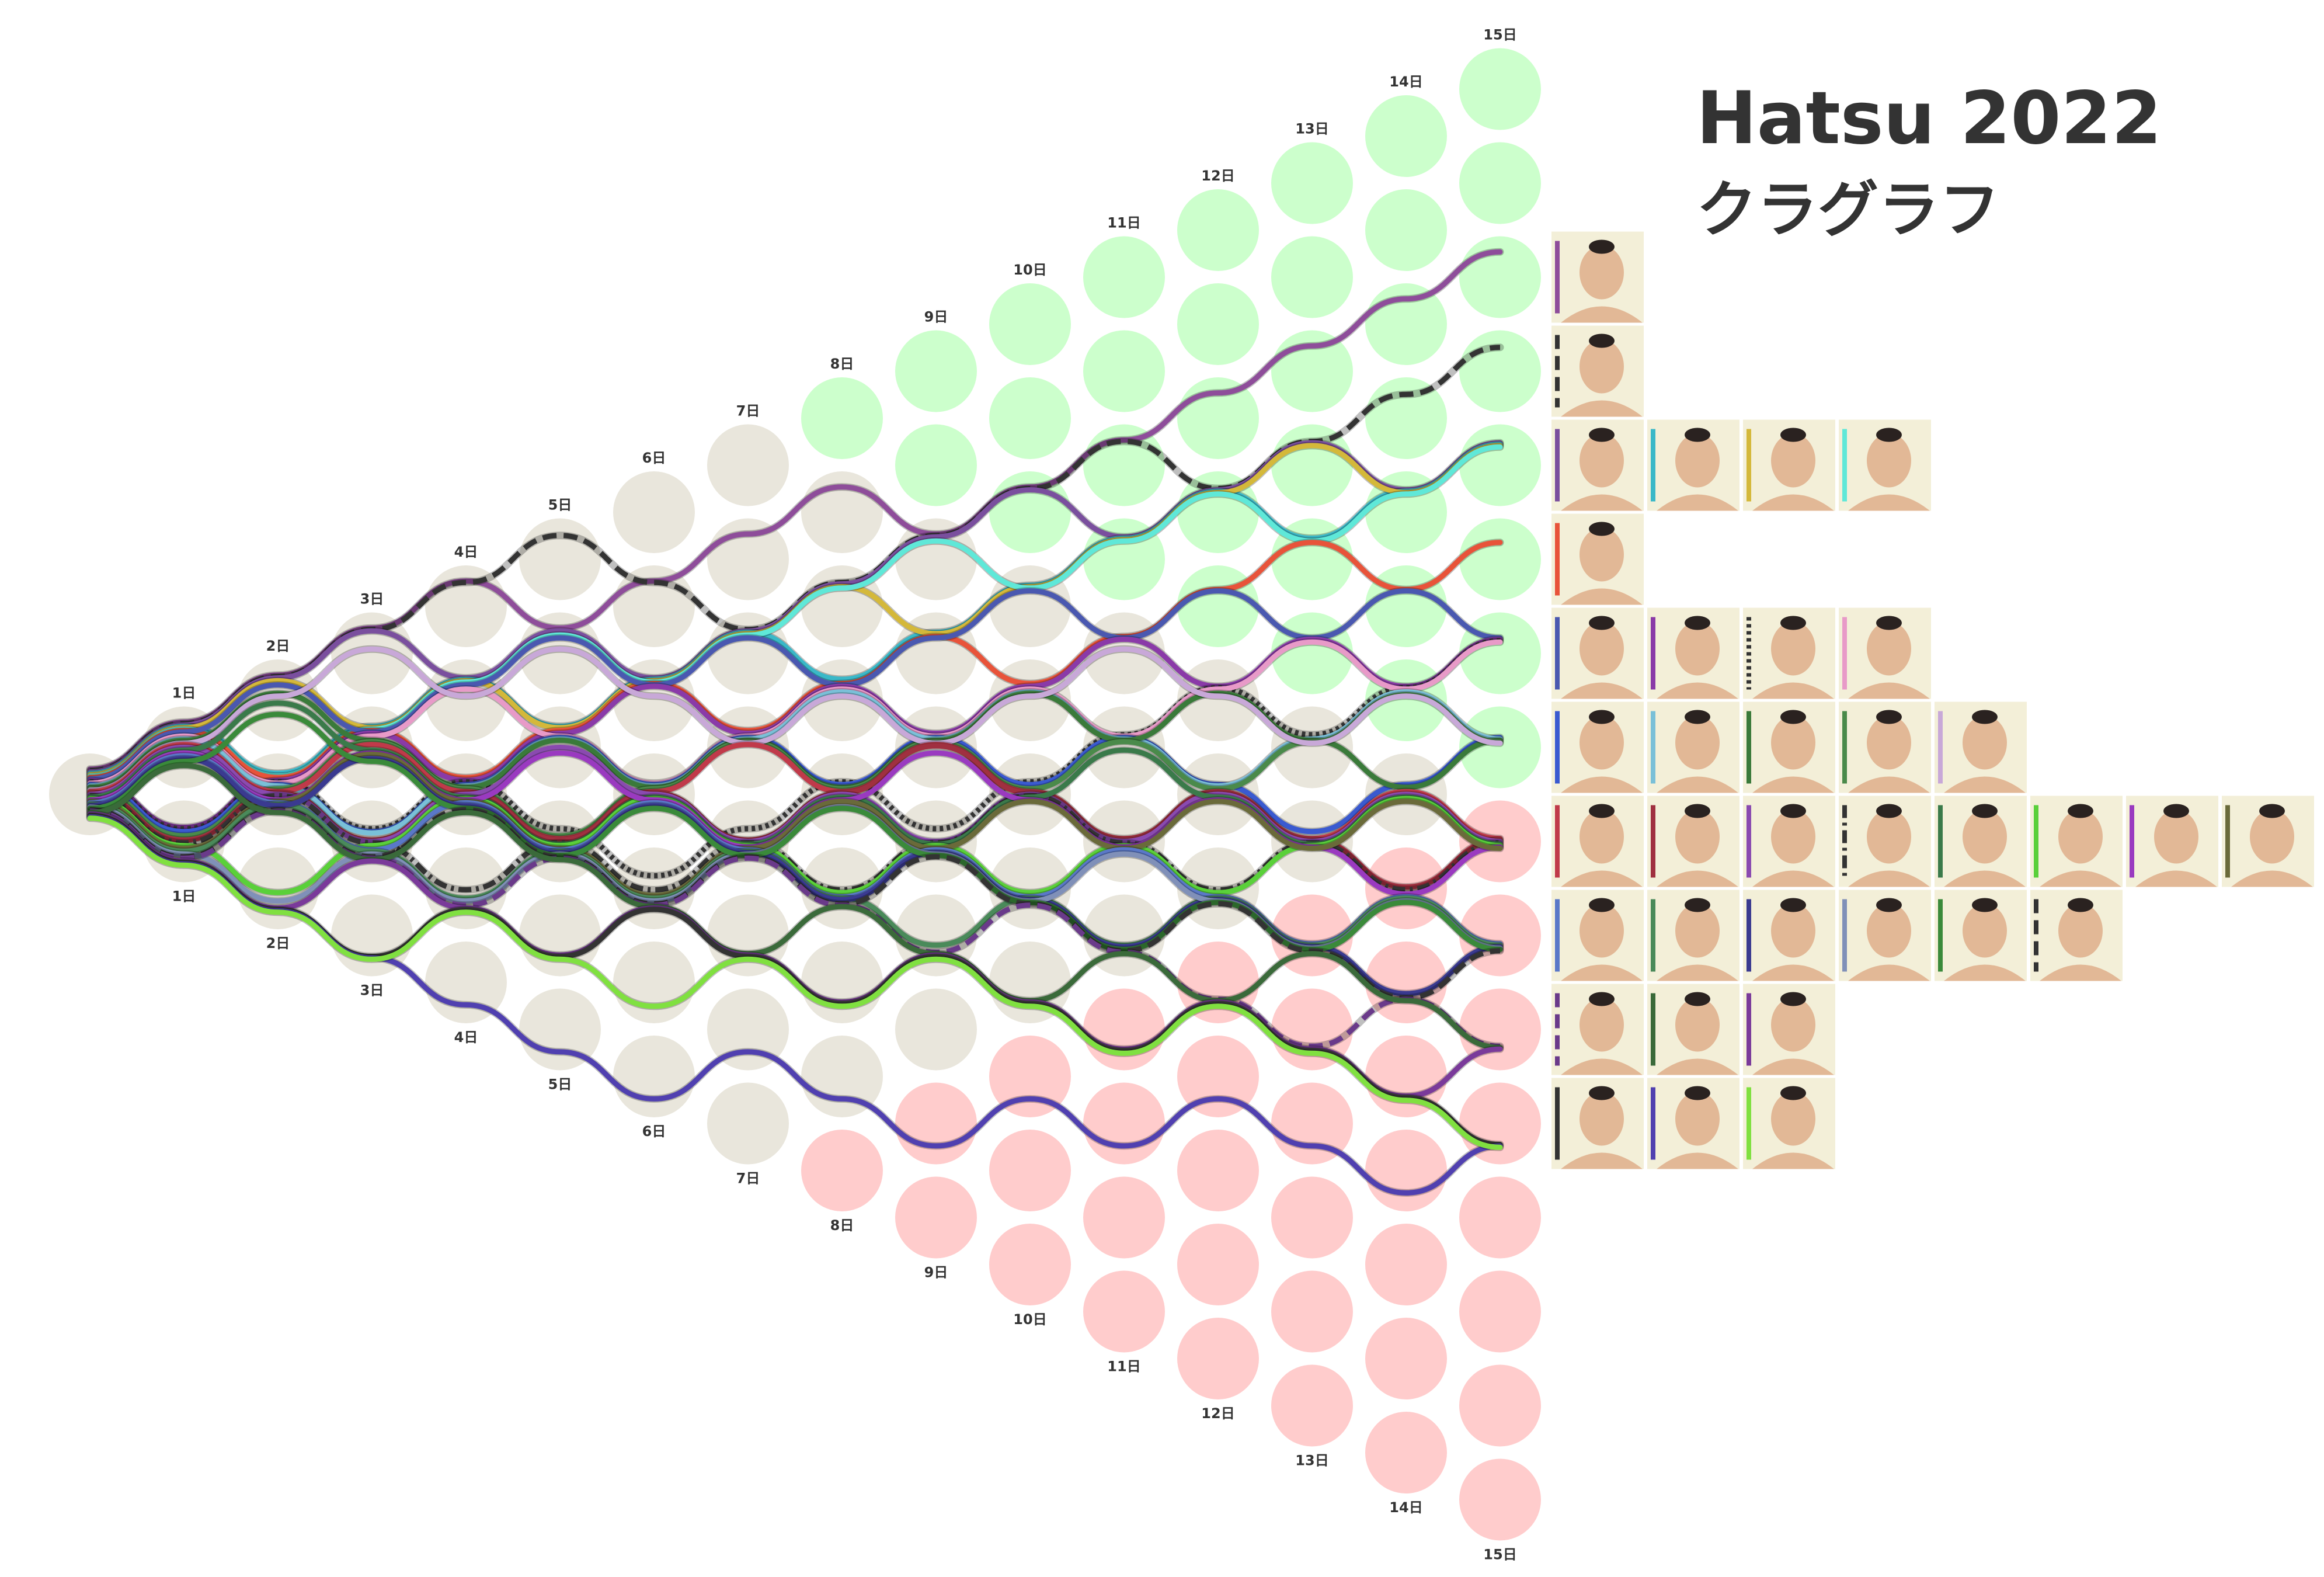 The image size is (2324, 1577). What do you see at coordinates (1029, 270) in the screenshot?
I see `day-label-top: 10日` at bounding box center [1029, 270].